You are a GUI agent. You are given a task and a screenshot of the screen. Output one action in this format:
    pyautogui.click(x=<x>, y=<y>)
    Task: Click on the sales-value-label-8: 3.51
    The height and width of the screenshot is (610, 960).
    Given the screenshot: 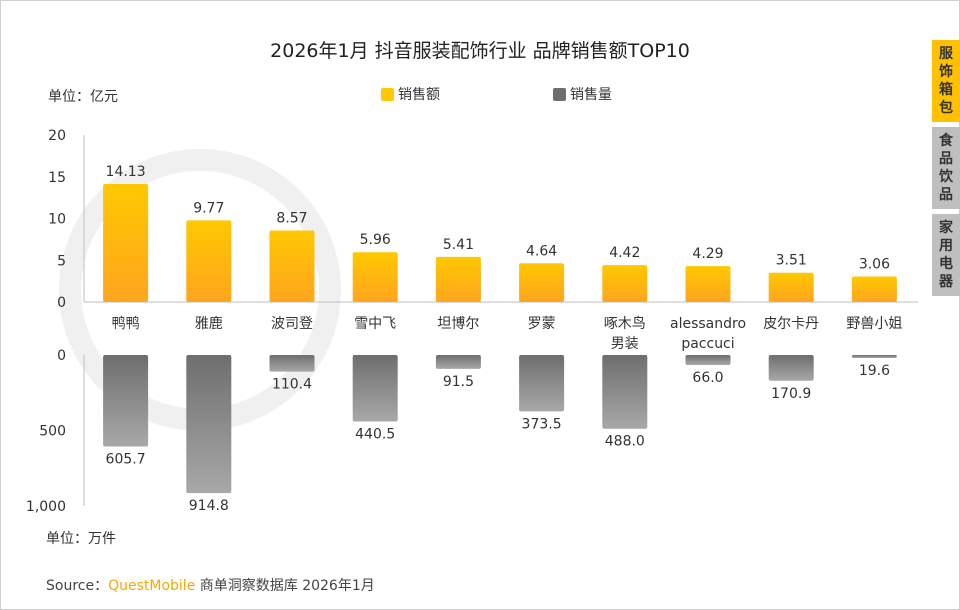 What is the action you would take?
    pyautogui.click(x=791, y=261)
    